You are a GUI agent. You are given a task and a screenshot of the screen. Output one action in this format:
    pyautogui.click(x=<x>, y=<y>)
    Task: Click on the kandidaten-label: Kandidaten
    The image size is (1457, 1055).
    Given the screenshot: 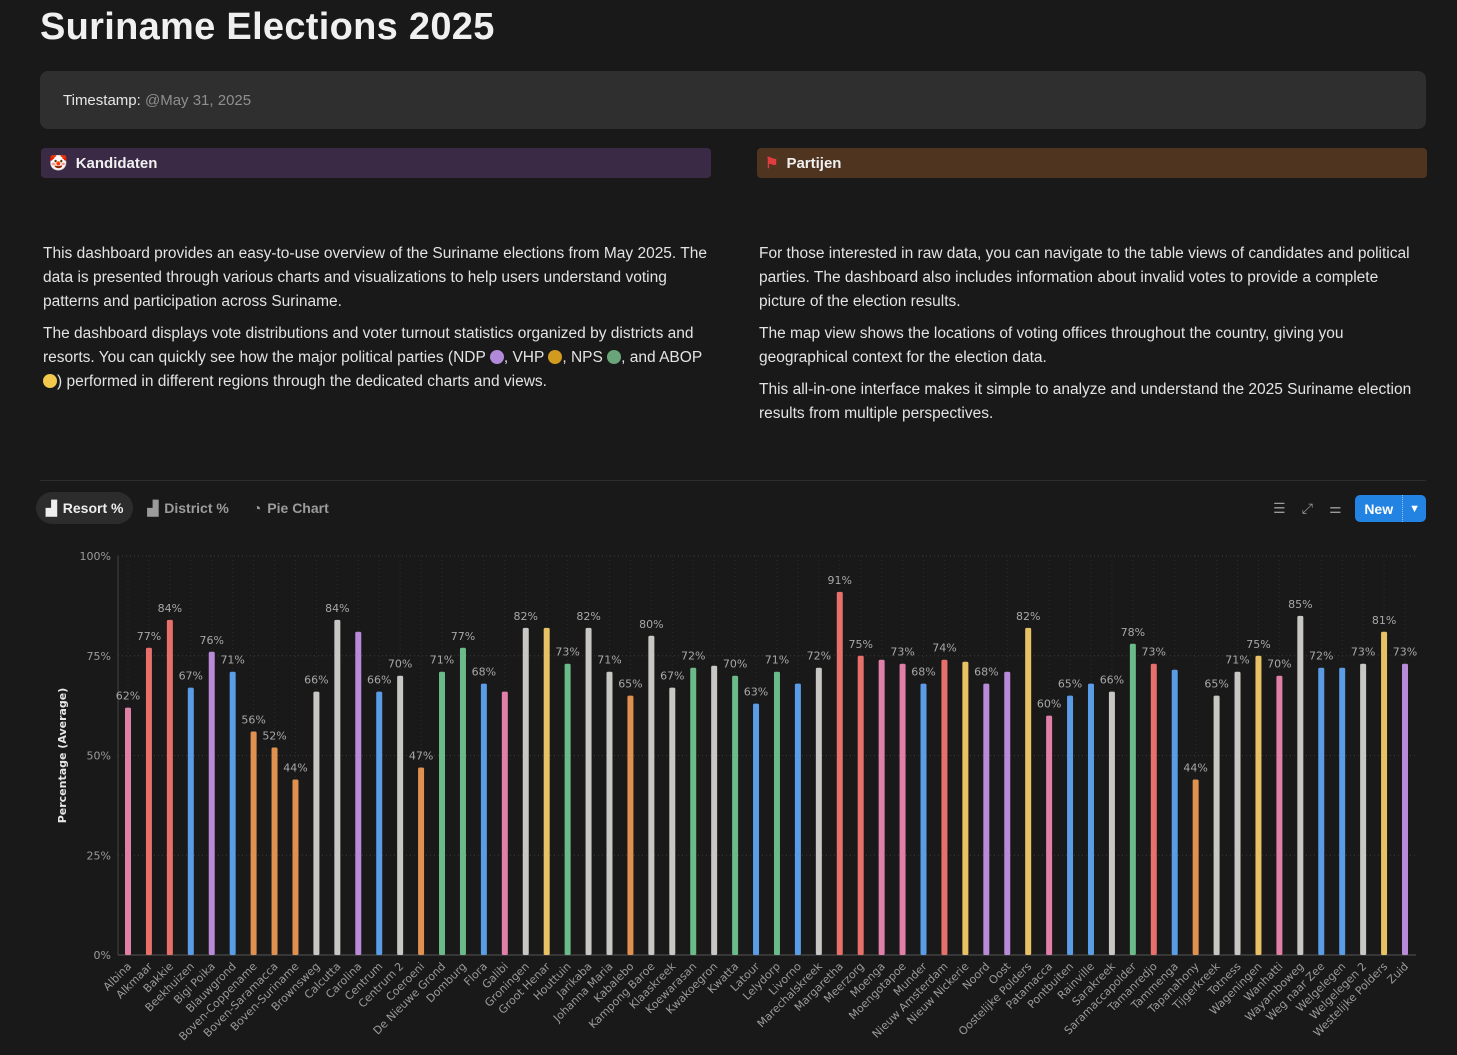 What is the action you would take?
    pyautogui.click(x=116, y=163)
    